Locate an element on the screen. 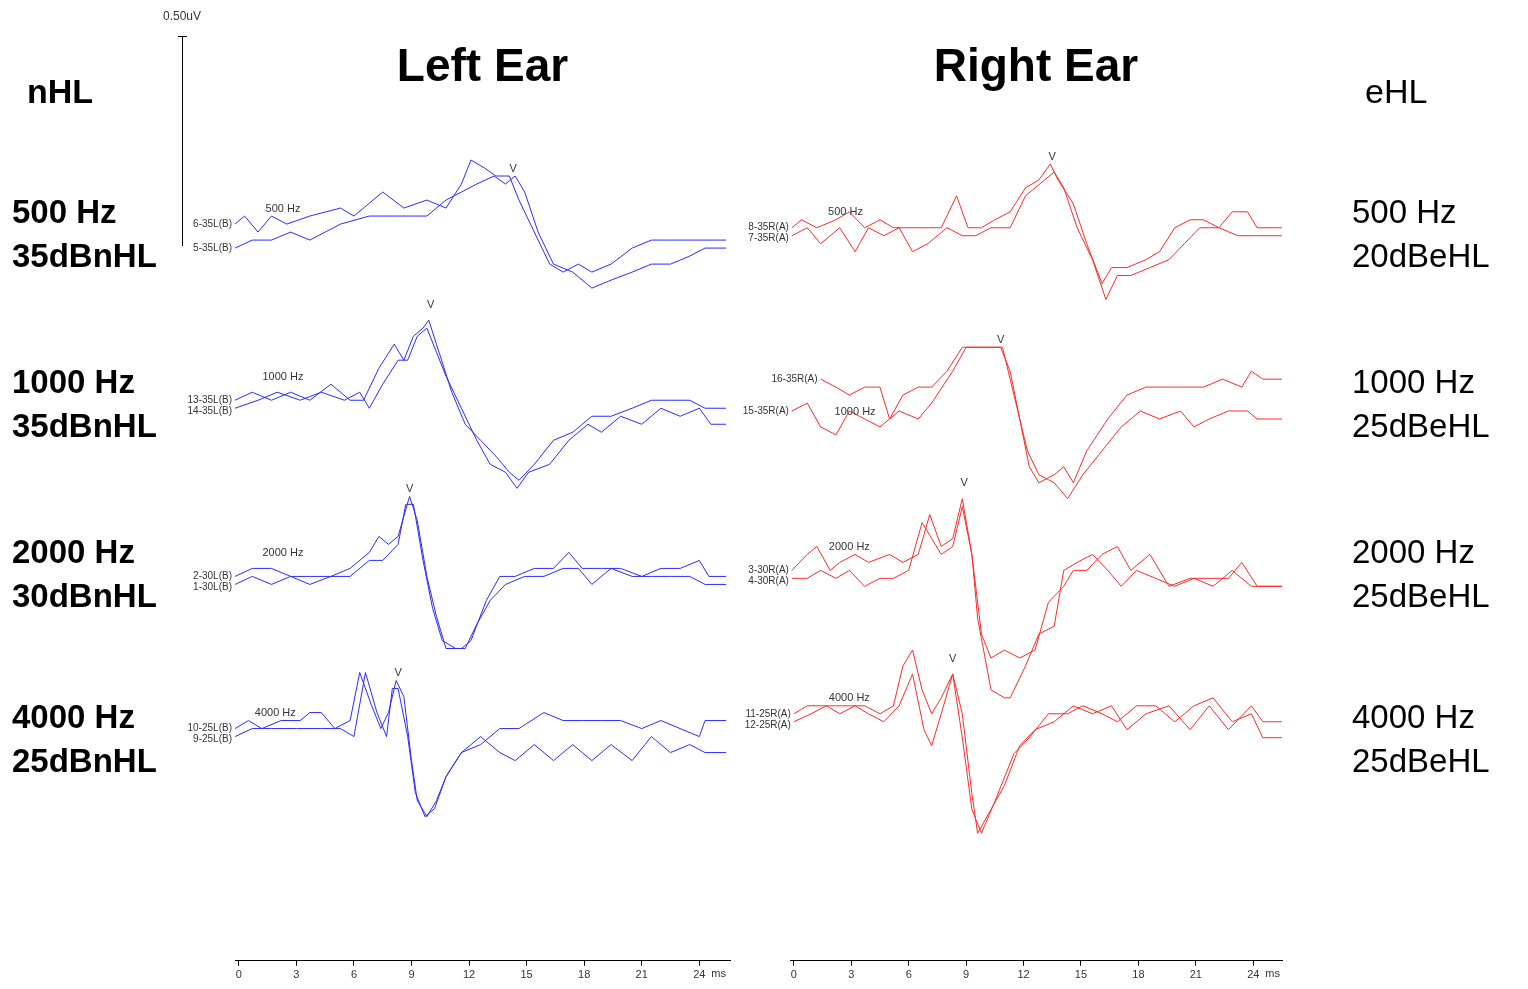 The width and height of the screenshot is (1528, 989). series-label: 1-30L(B) is located at coordinates (212, 587).